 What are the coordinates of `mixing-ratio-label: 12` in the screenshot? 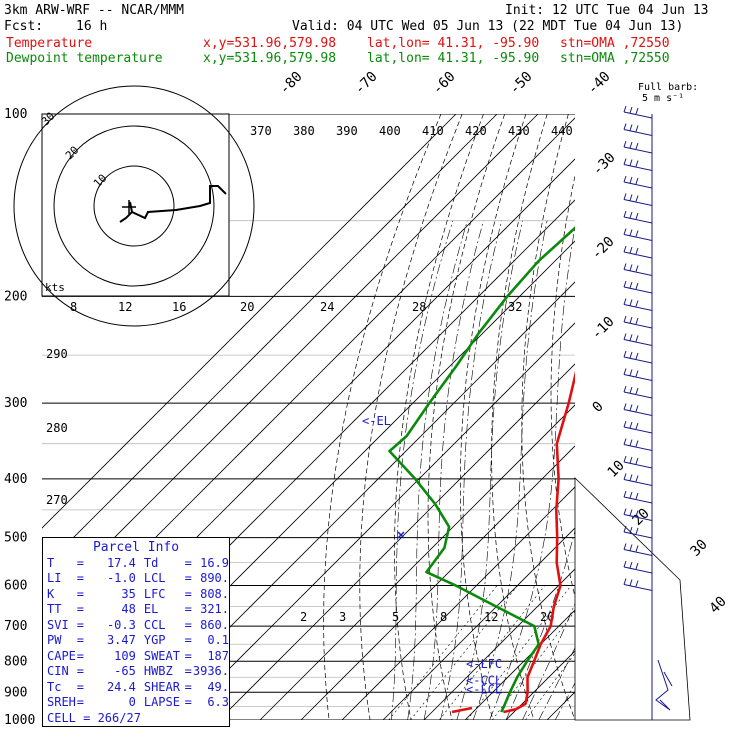 It's located at (125, 307).